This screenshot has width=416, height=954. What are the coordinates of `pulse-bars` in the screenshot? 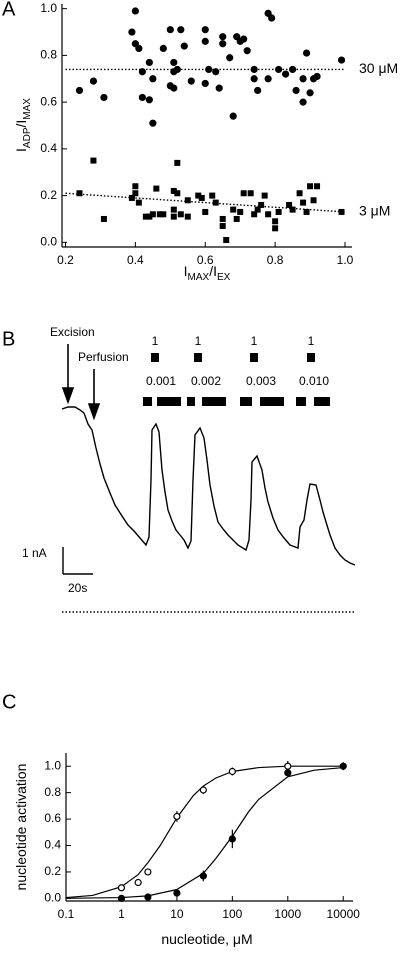 It's located at (236, 379).